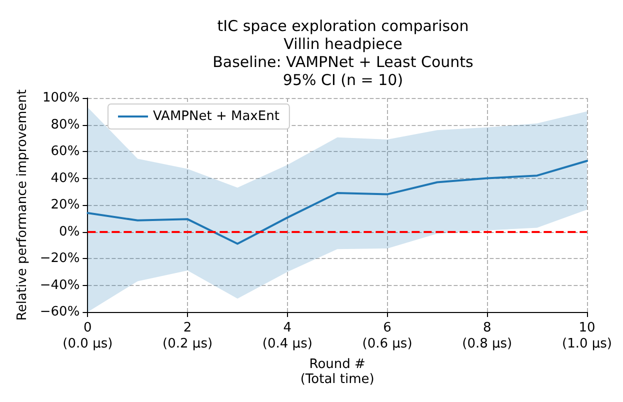 The image size is (623, 402). Describe the element at coordinates (69, 232) in the screenshot. I see `y-tick-label: 0%` at that location.